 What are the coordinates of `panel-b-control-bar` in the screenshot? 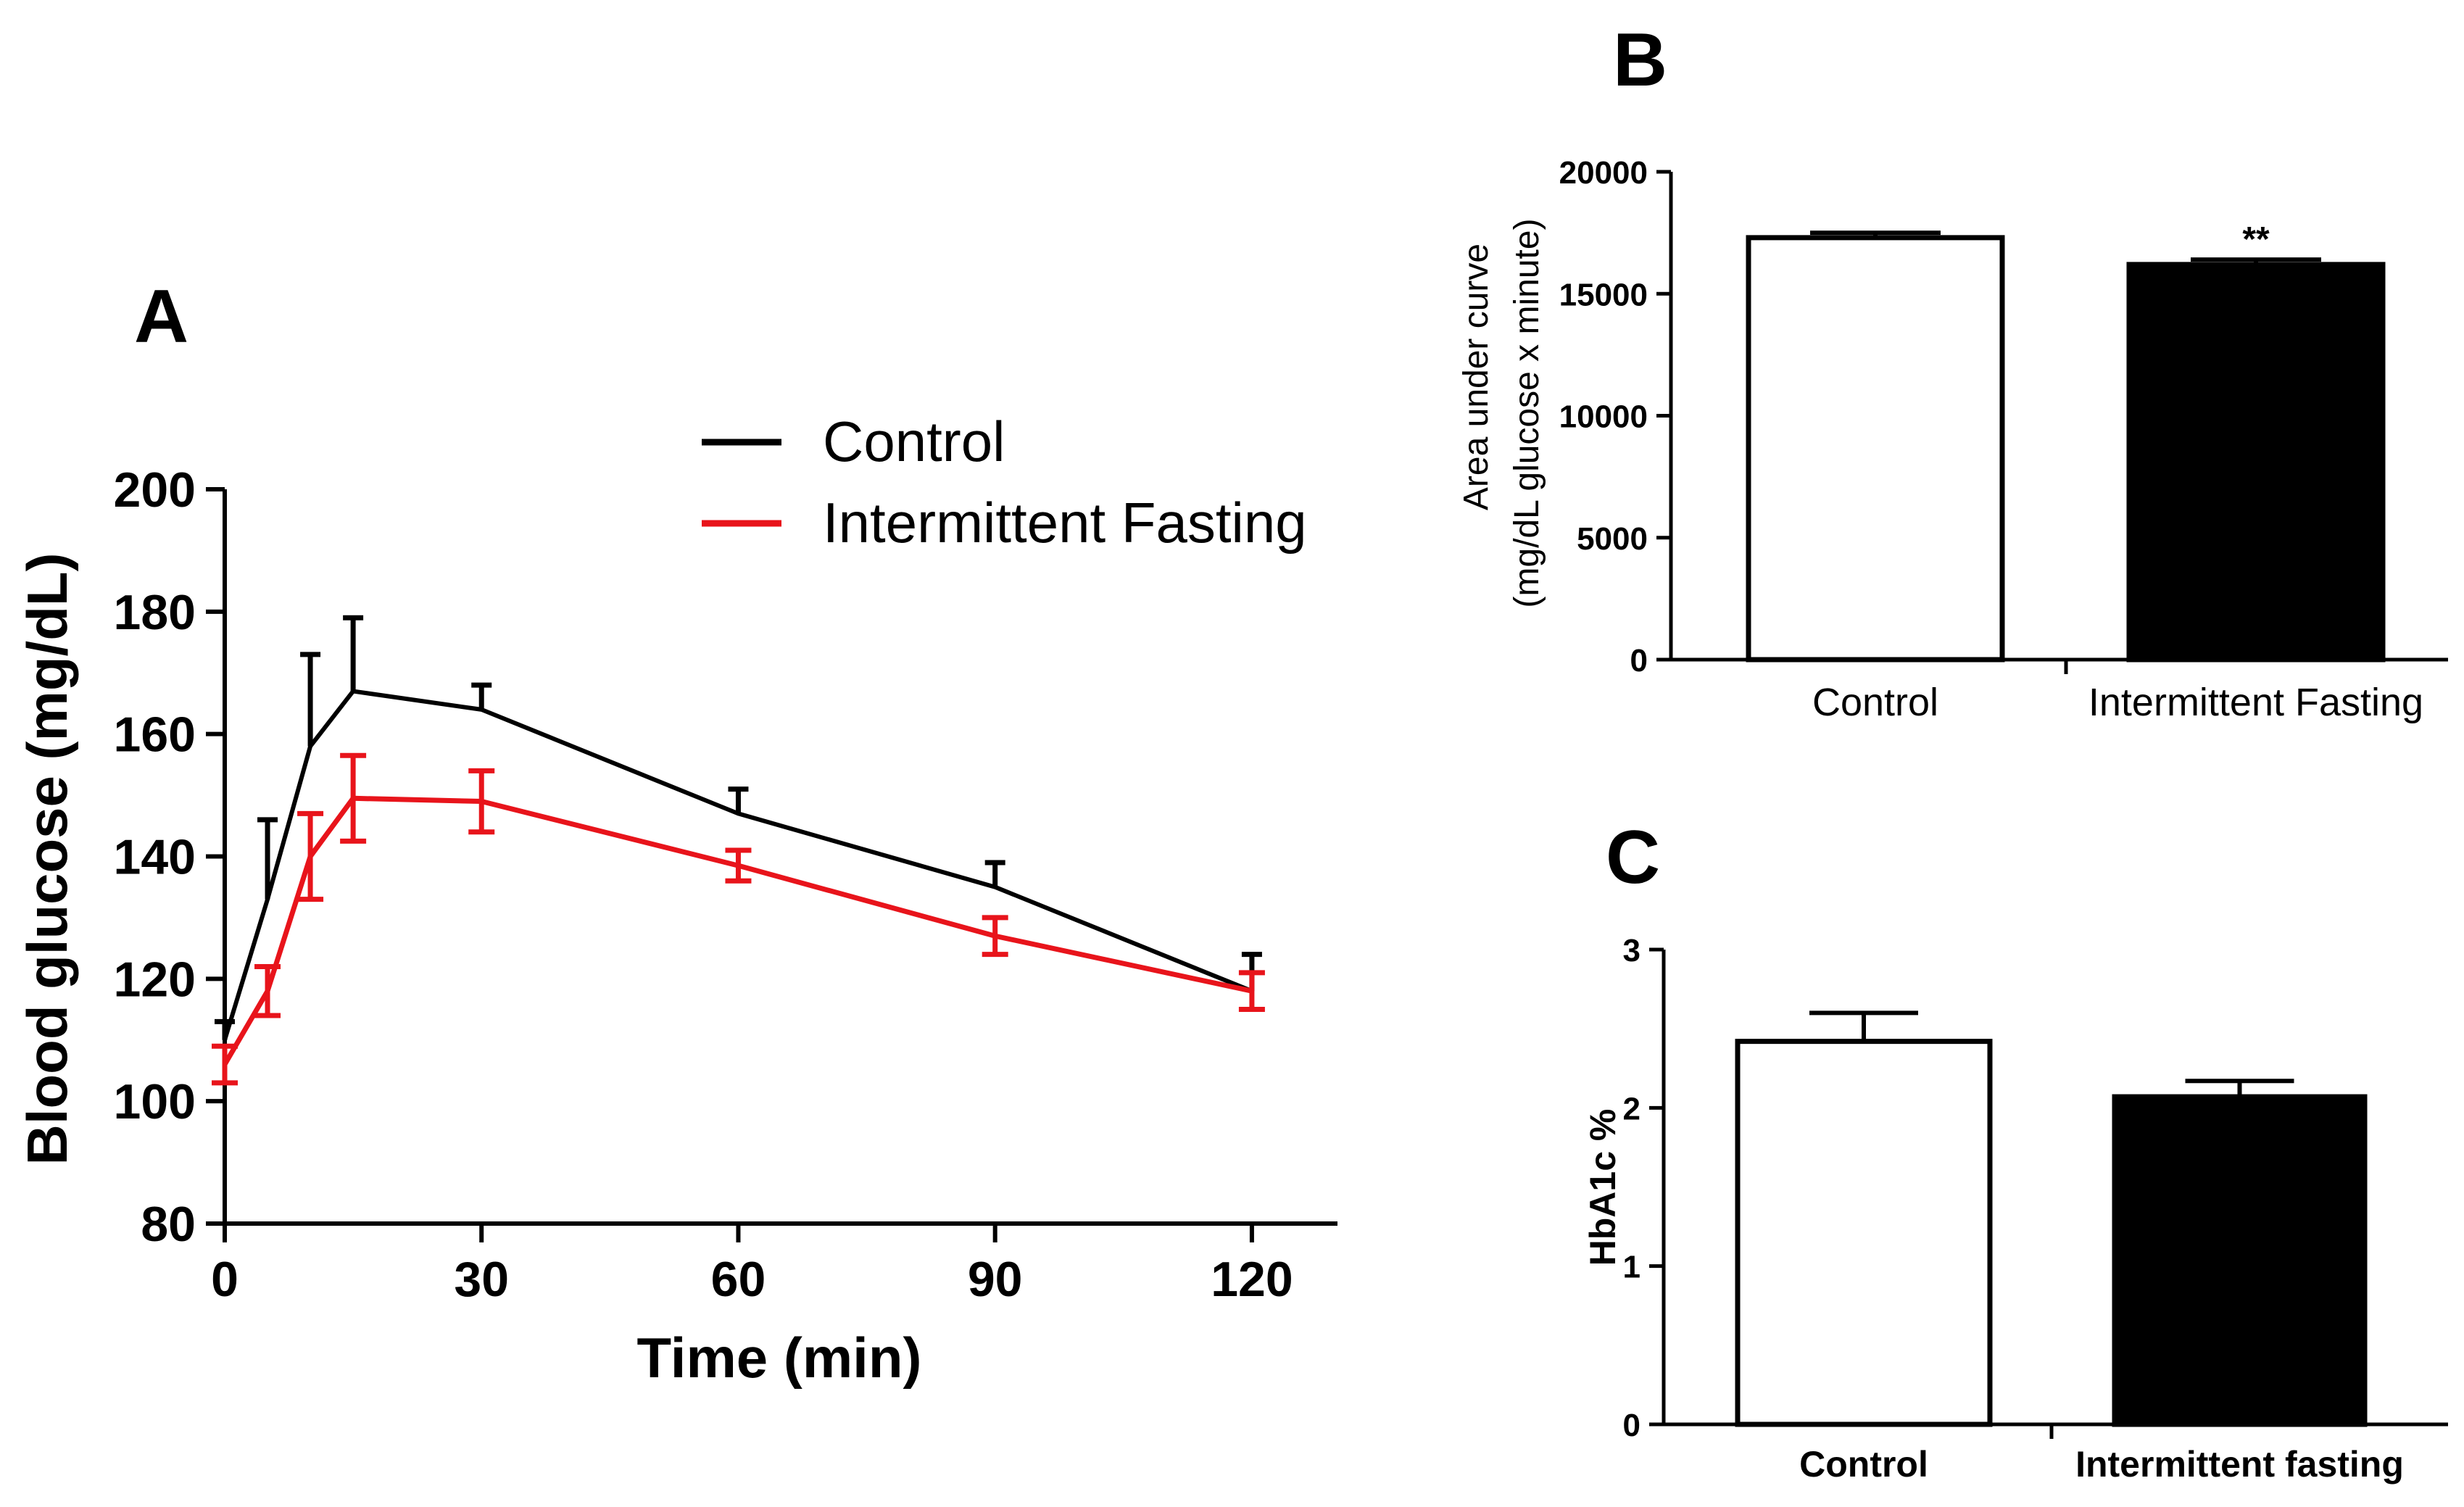 It's located at (1876, 449).